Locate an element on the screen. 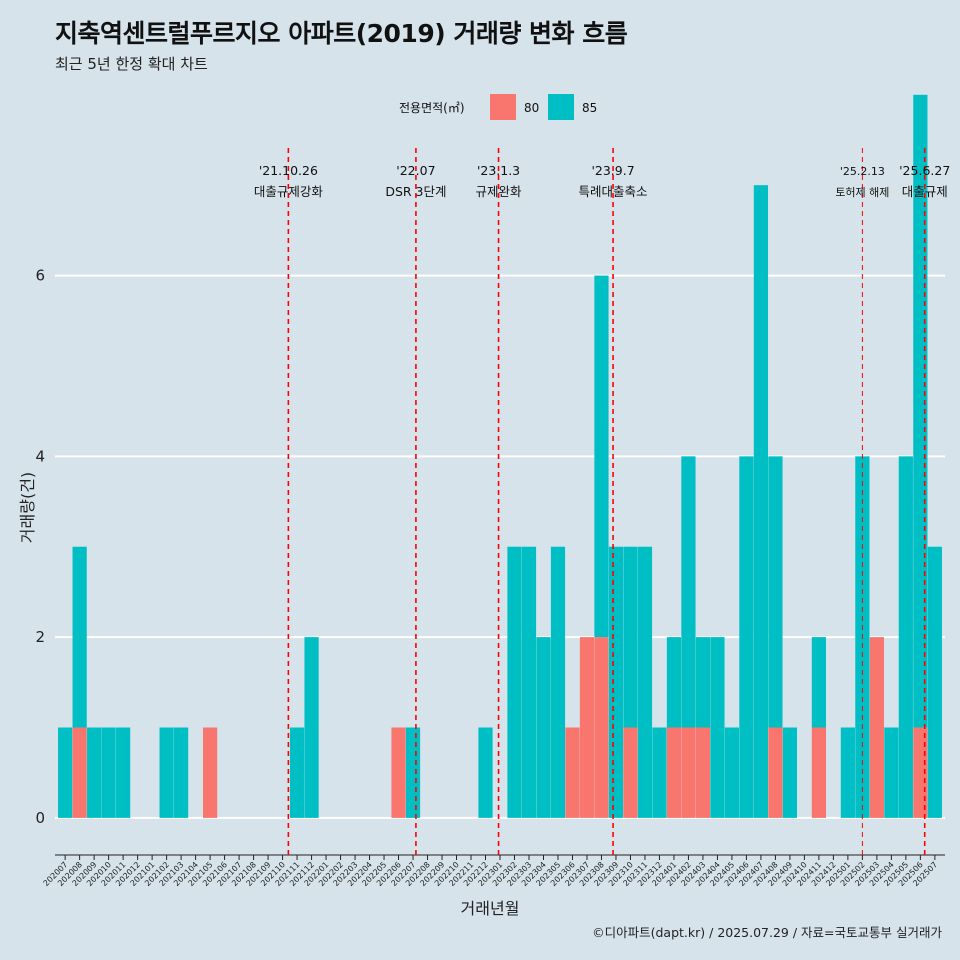 This screenshot has height=960, width=960. event-date: '25.2.13 is located at coordinates (862, 171).